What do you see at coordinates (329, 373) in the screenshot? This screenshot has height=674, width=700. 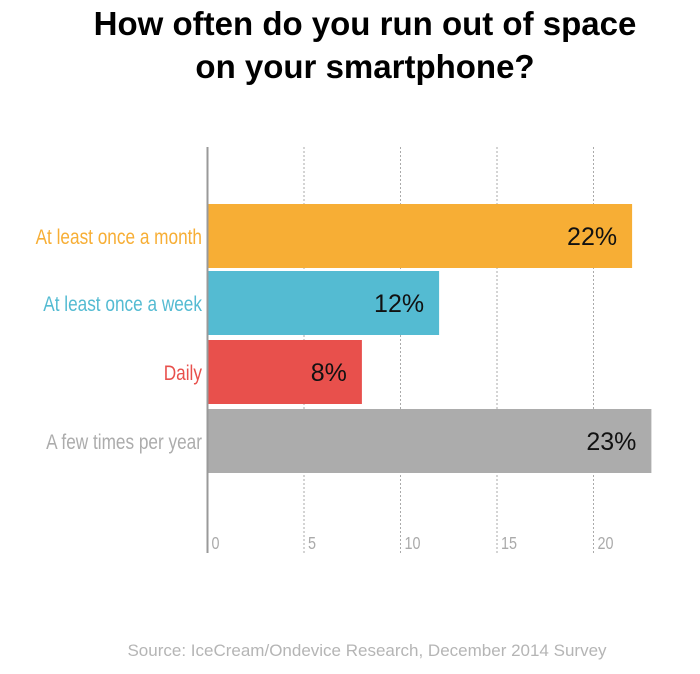 I see `bar-value-label: 8%` at bounding box center [329, 373].